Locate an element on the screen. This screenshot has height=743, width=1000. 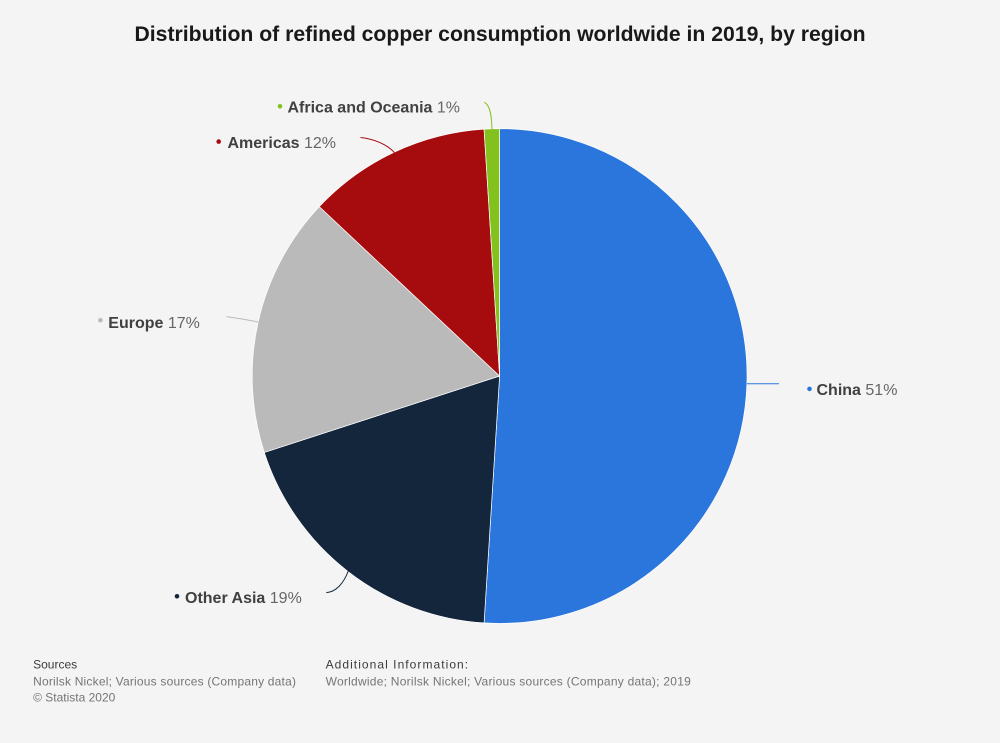
svg-text: © Statista 2020 is located at coordinates (74, 698).